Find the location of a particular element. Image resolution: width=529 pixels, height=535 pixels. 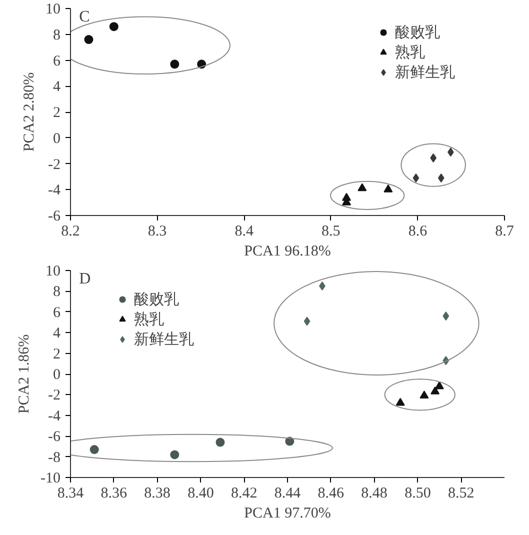

x-tick-label: 8.46 is located at coordinates (331, 494).